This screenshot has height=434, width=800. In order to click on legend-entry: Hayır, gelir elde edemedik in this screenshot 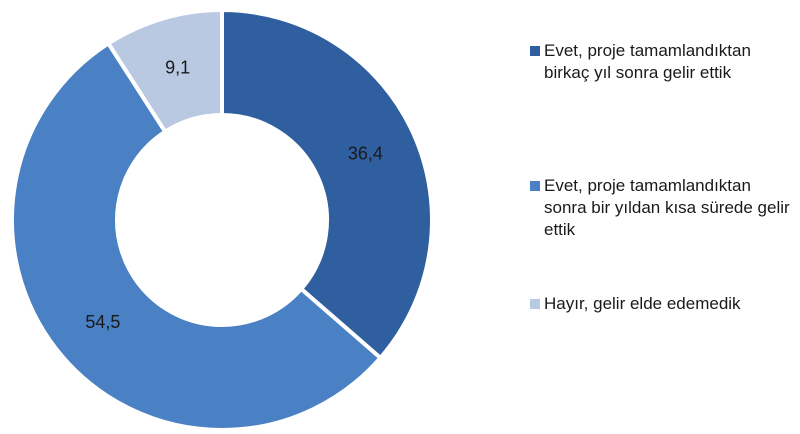, I will do `click(664, 304)`.